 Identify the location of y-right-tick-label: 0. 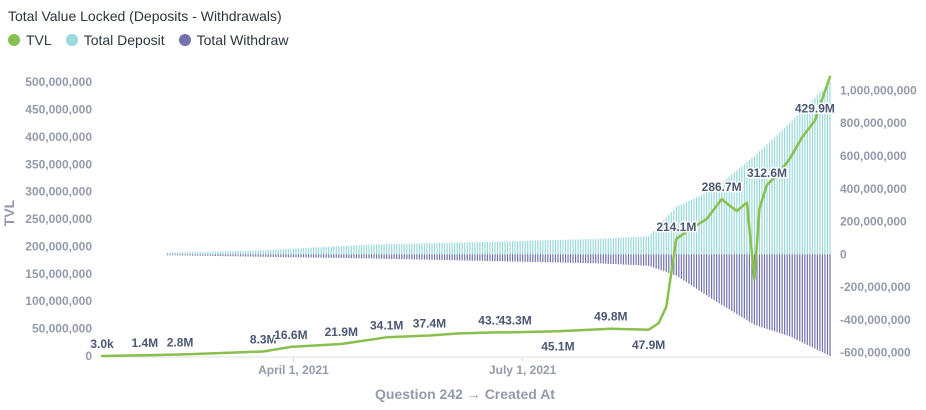
(843, 254).